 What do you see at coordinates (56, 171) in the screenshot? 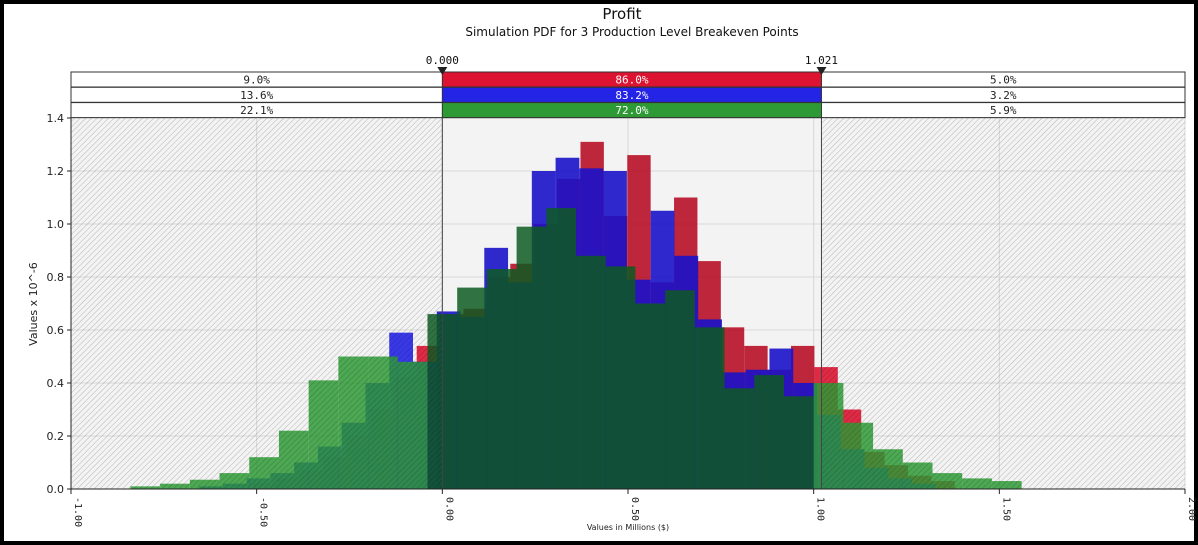
I see `y-tick-label: 1.2` at bounding box center [56, 171].